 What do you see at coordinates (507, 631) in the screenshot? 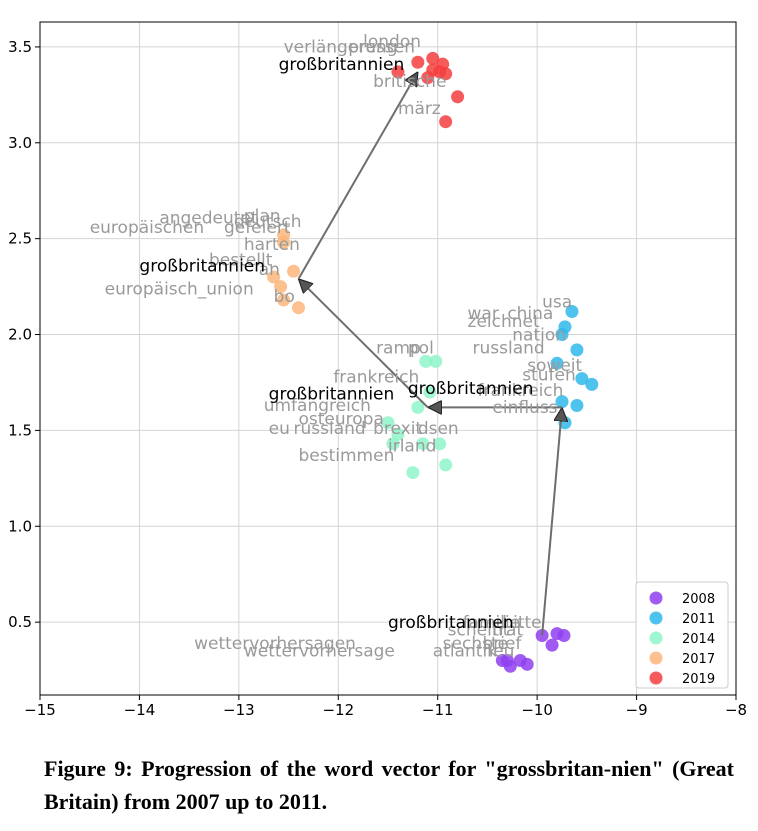
I see `word-label: trat` at bounding box center [507, 631].